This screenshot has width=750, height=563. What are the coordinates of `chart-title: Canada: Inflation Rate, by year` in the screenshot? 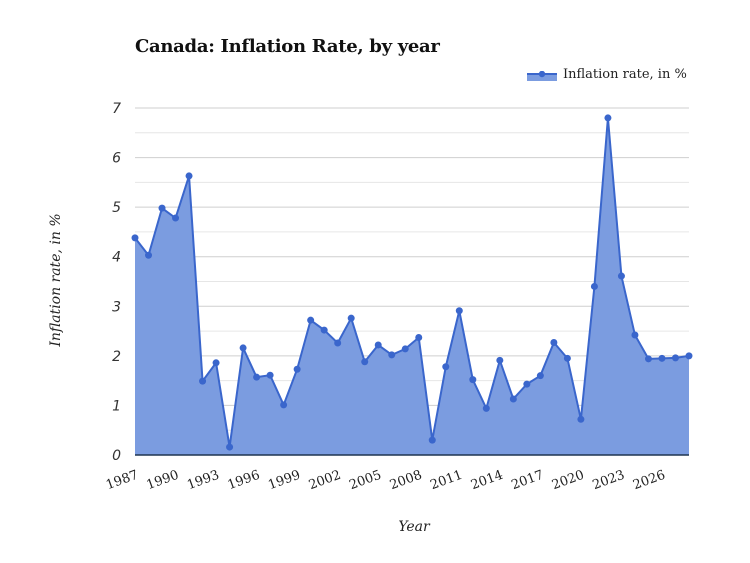 It's located at (287, 46).